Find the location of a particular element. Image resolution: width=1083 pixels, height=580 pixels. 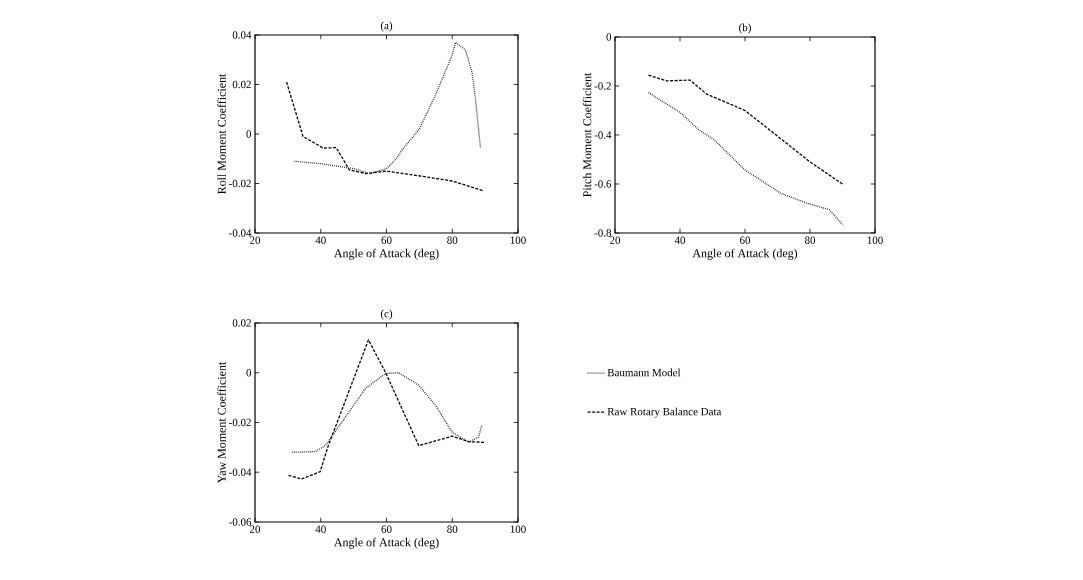

legend-label: Raw Rotary Balance Data is located at coordinates (664, 412).